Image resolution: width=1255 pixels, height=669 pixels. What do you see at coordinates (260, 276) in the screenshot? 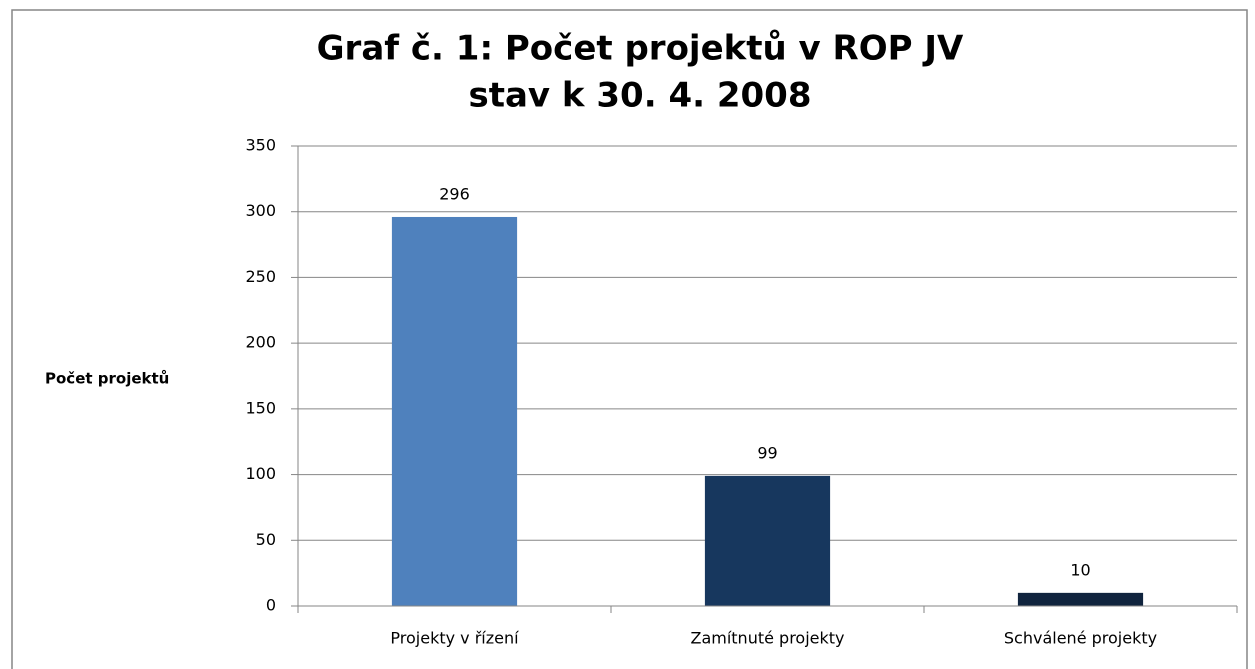
I see `y-tick-label: 250` at bounding box center [260, 276].